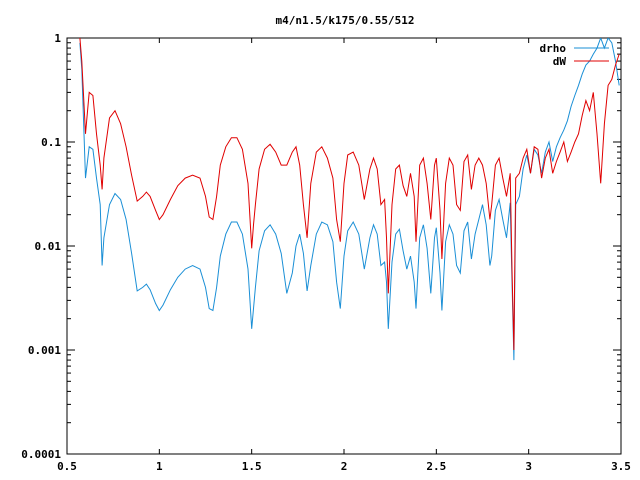 The width and height of the screenshot is (640, 480). I want to click on legend-label-drho: drho, so click(553, 48).